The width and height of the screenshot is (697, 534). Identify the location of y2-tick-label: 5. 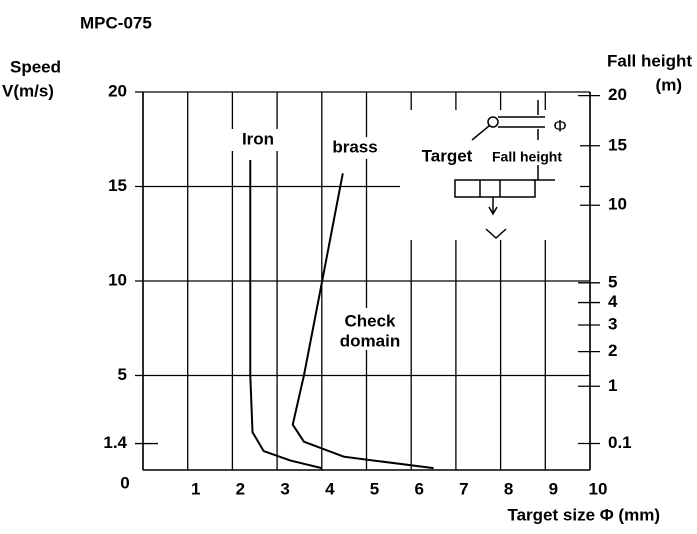
(612, 281).